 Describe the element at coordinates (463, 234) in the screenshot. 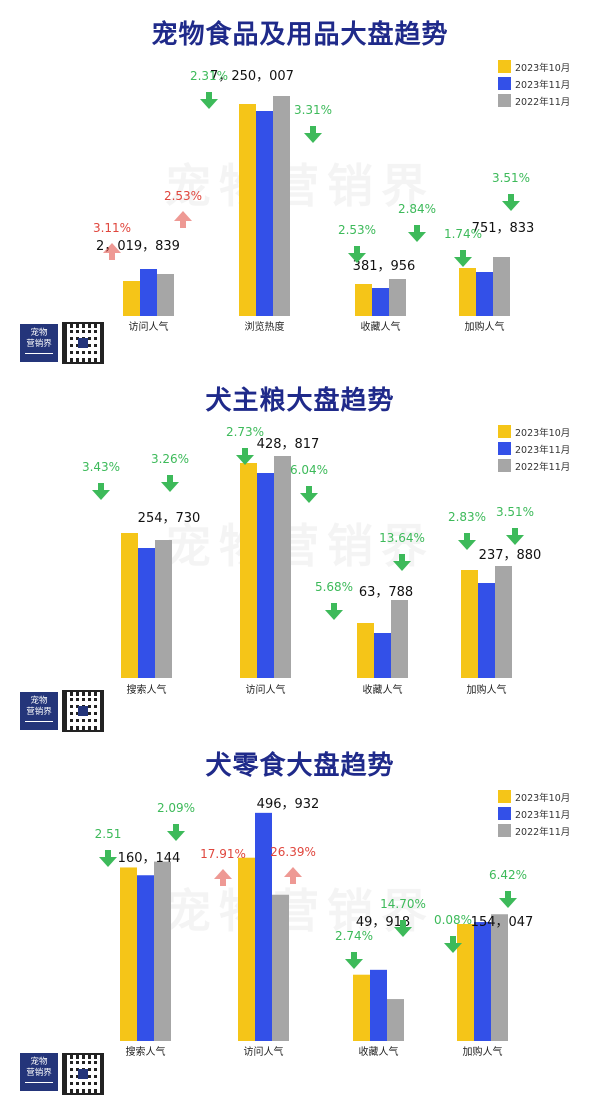

I see `change-label: 1.74%` at that location.